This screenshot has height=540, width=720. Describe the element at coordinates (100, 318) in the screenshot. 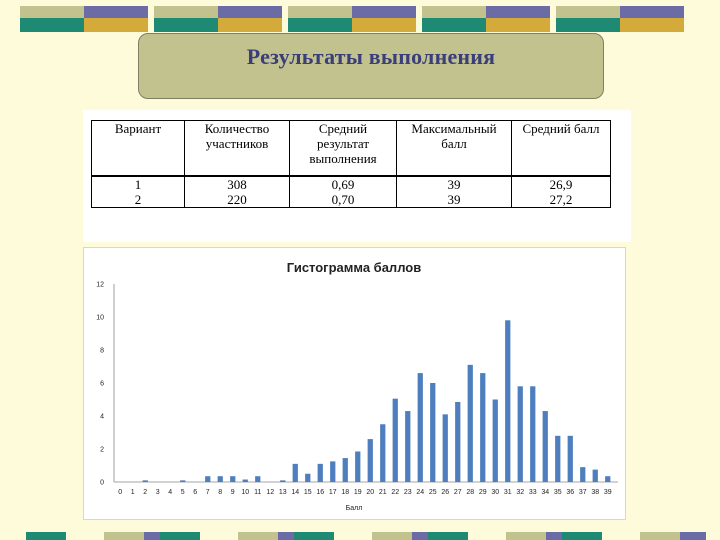

I see `y-tick-label: 10` at that location.